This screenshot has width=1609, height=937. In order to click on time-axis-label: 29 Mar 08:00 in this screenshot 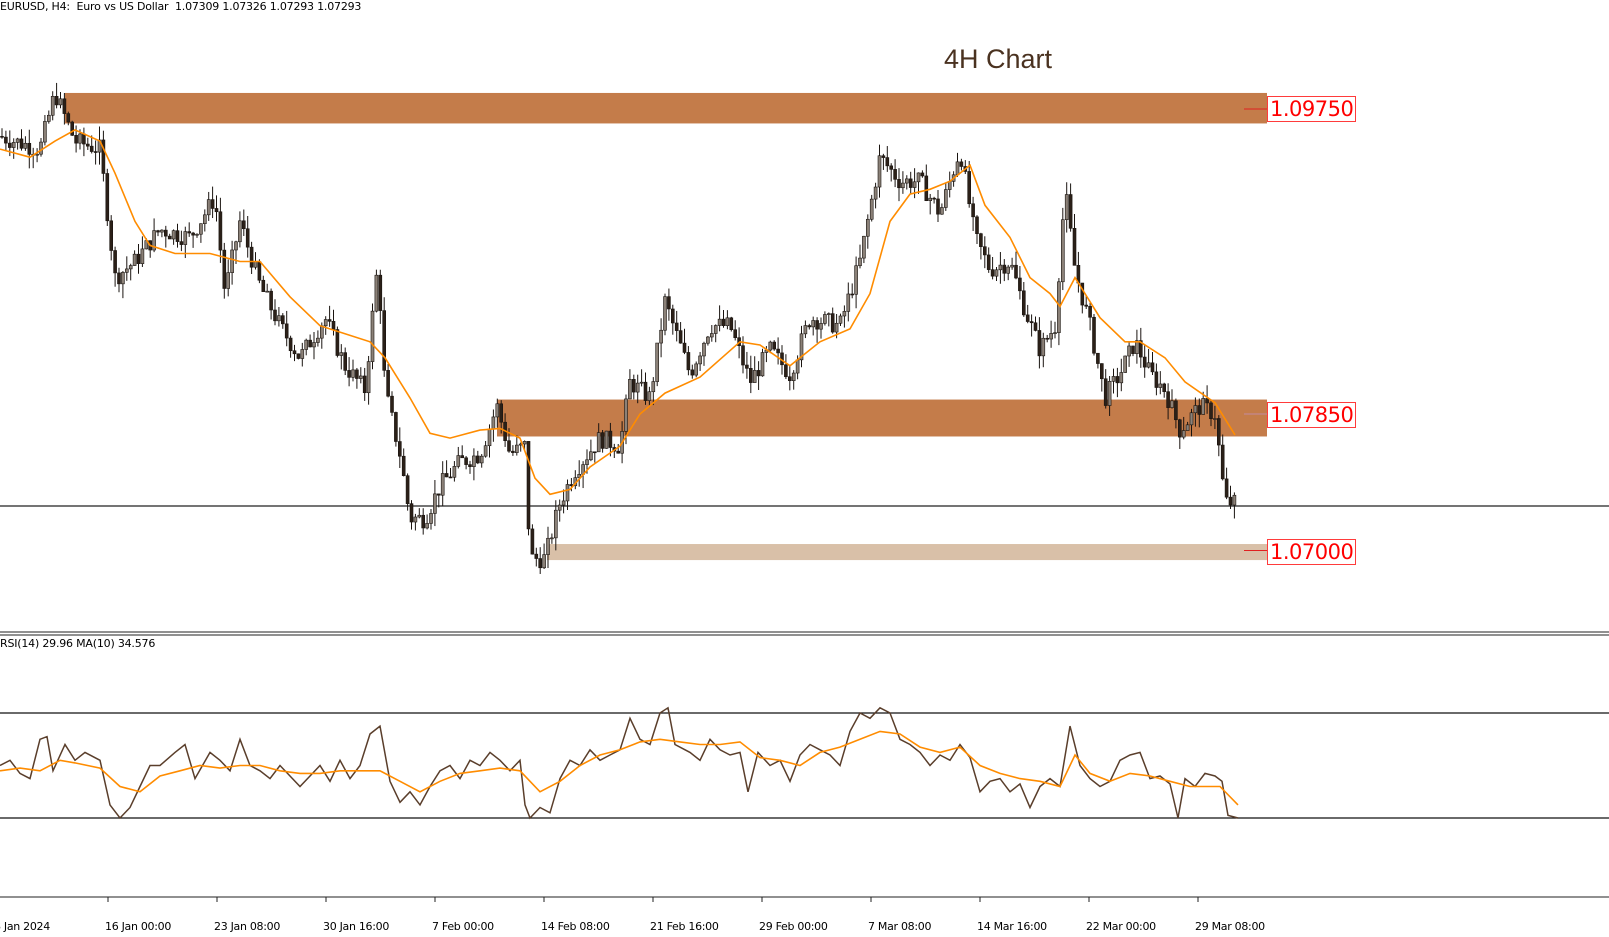, I will do `click(1230, 926)`.